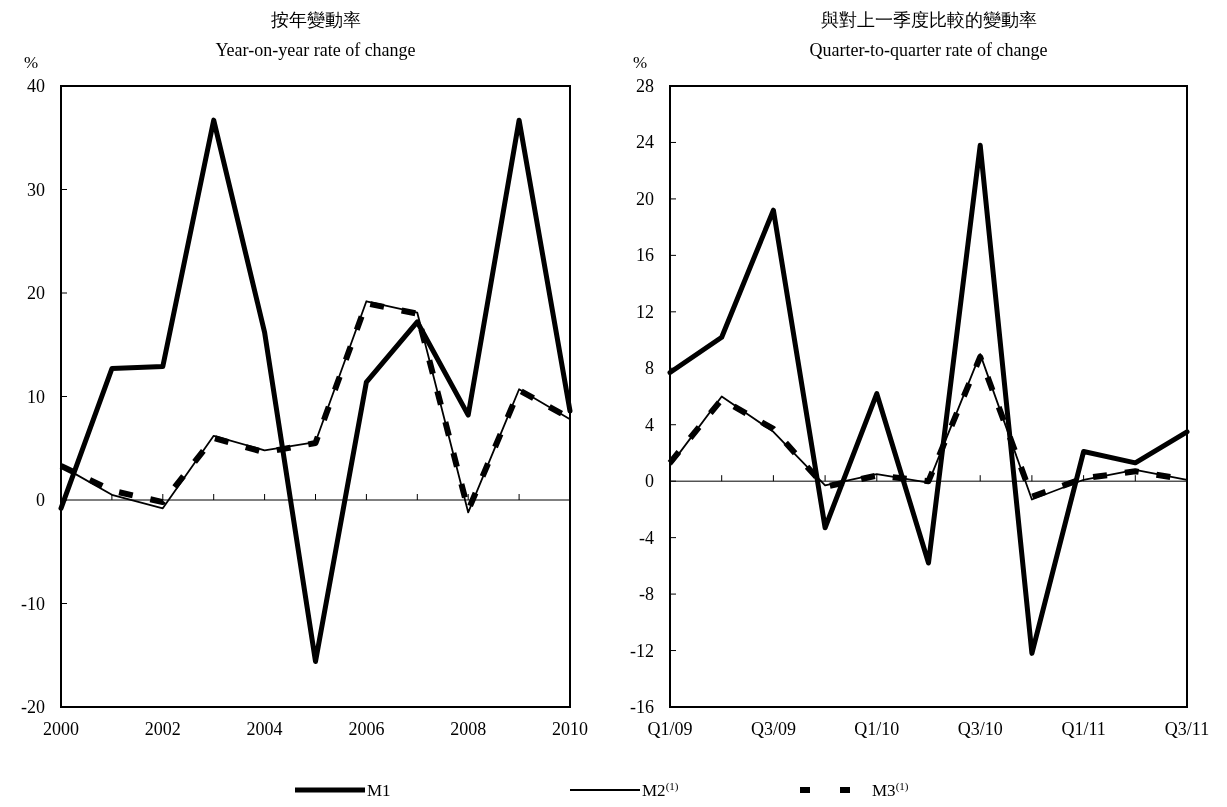 The height and width of the screenshot is (807, 1227). Describe the element at coordinates (379, 790) in the screenshot. I see `legend-label: M1` at that location.